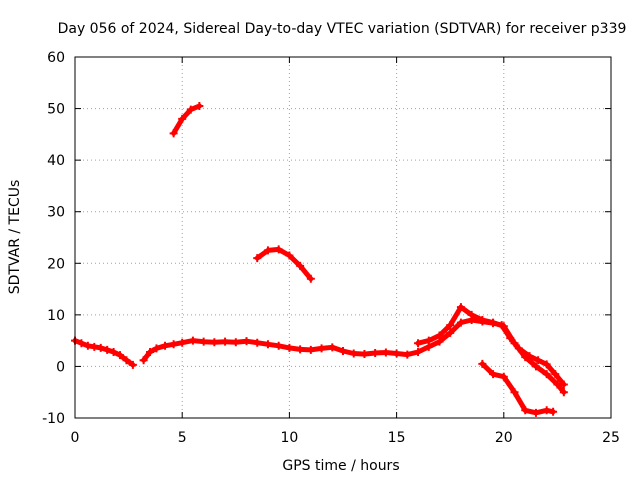 The height and width of the screenshot is (480, 640). What do you see at coordinates (56, 161) in the screenshot?
I see `y-tick-label: 40` at bounding box center [56, 161].